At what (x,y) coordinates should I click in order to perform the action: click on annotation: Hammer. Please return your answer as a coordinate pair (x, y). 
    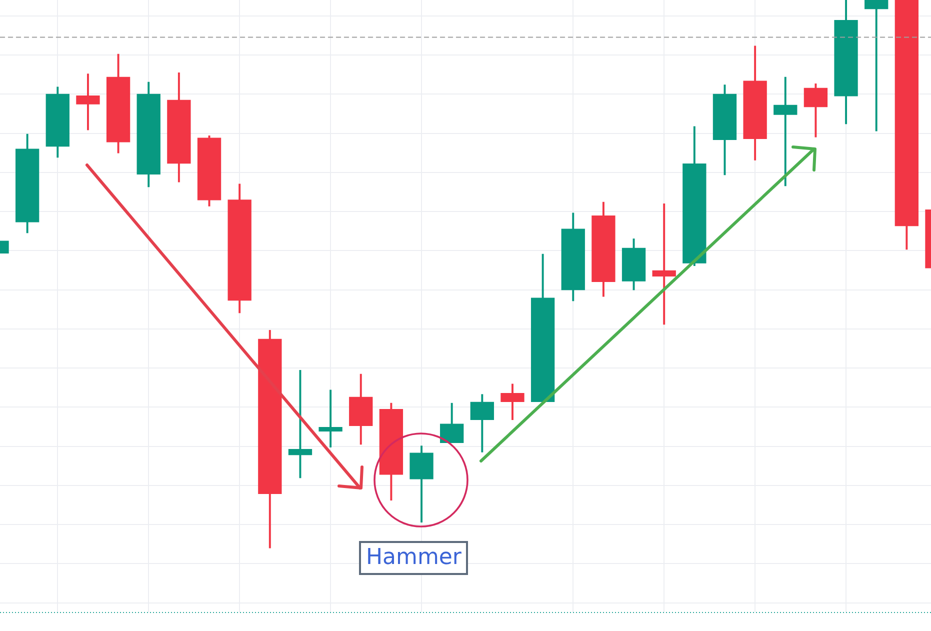
    Looking at the image, I should click on (413, 558).